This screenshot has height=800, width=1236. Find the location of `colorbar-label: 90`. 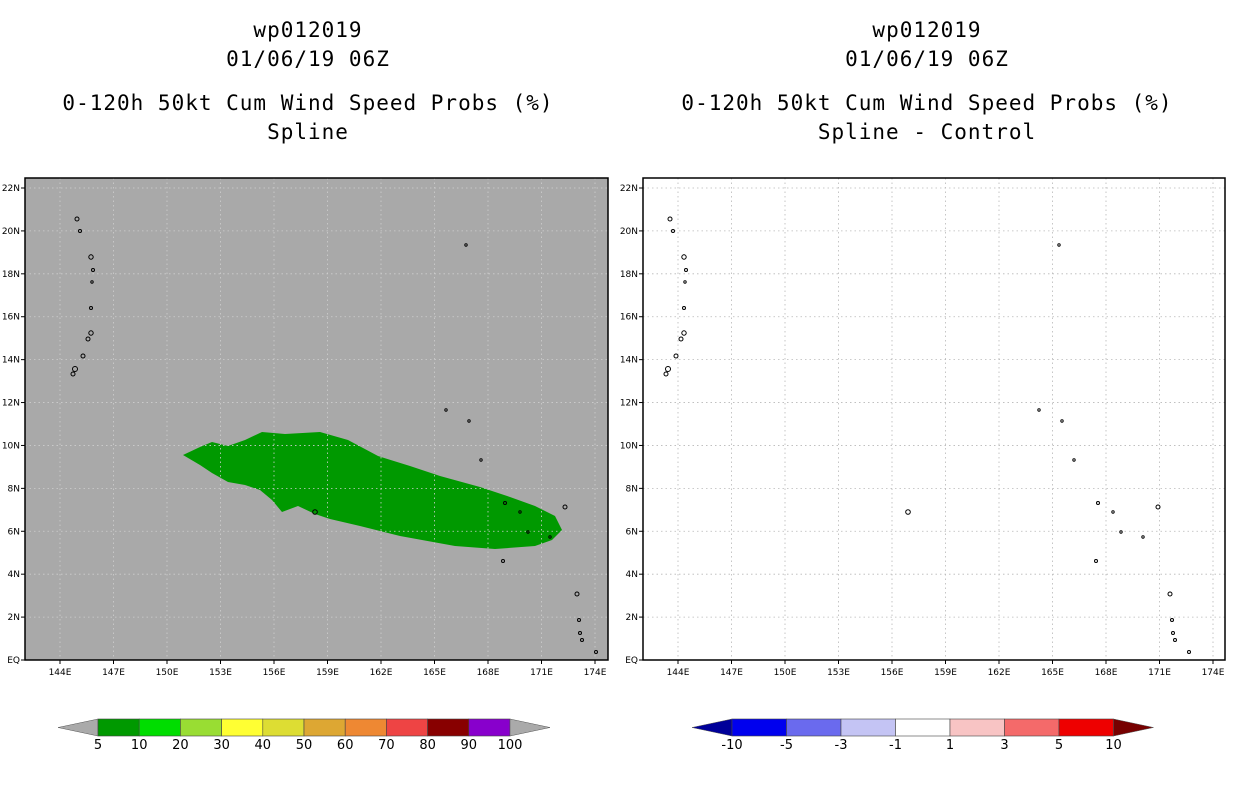

colorbar-label: 90 is located at coordinates (469, 745).